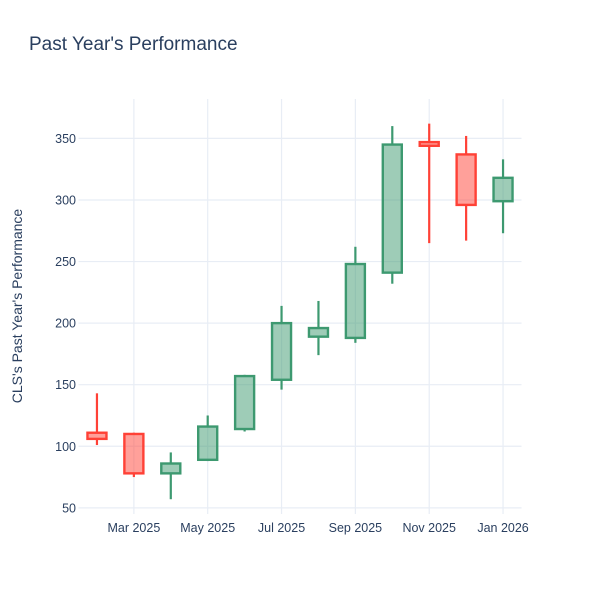  What do you see at coordinates (133, 528) in the screenshot?
I see `x-tick-mar-2025: Mar 2025` at bounding box center [133, 528].